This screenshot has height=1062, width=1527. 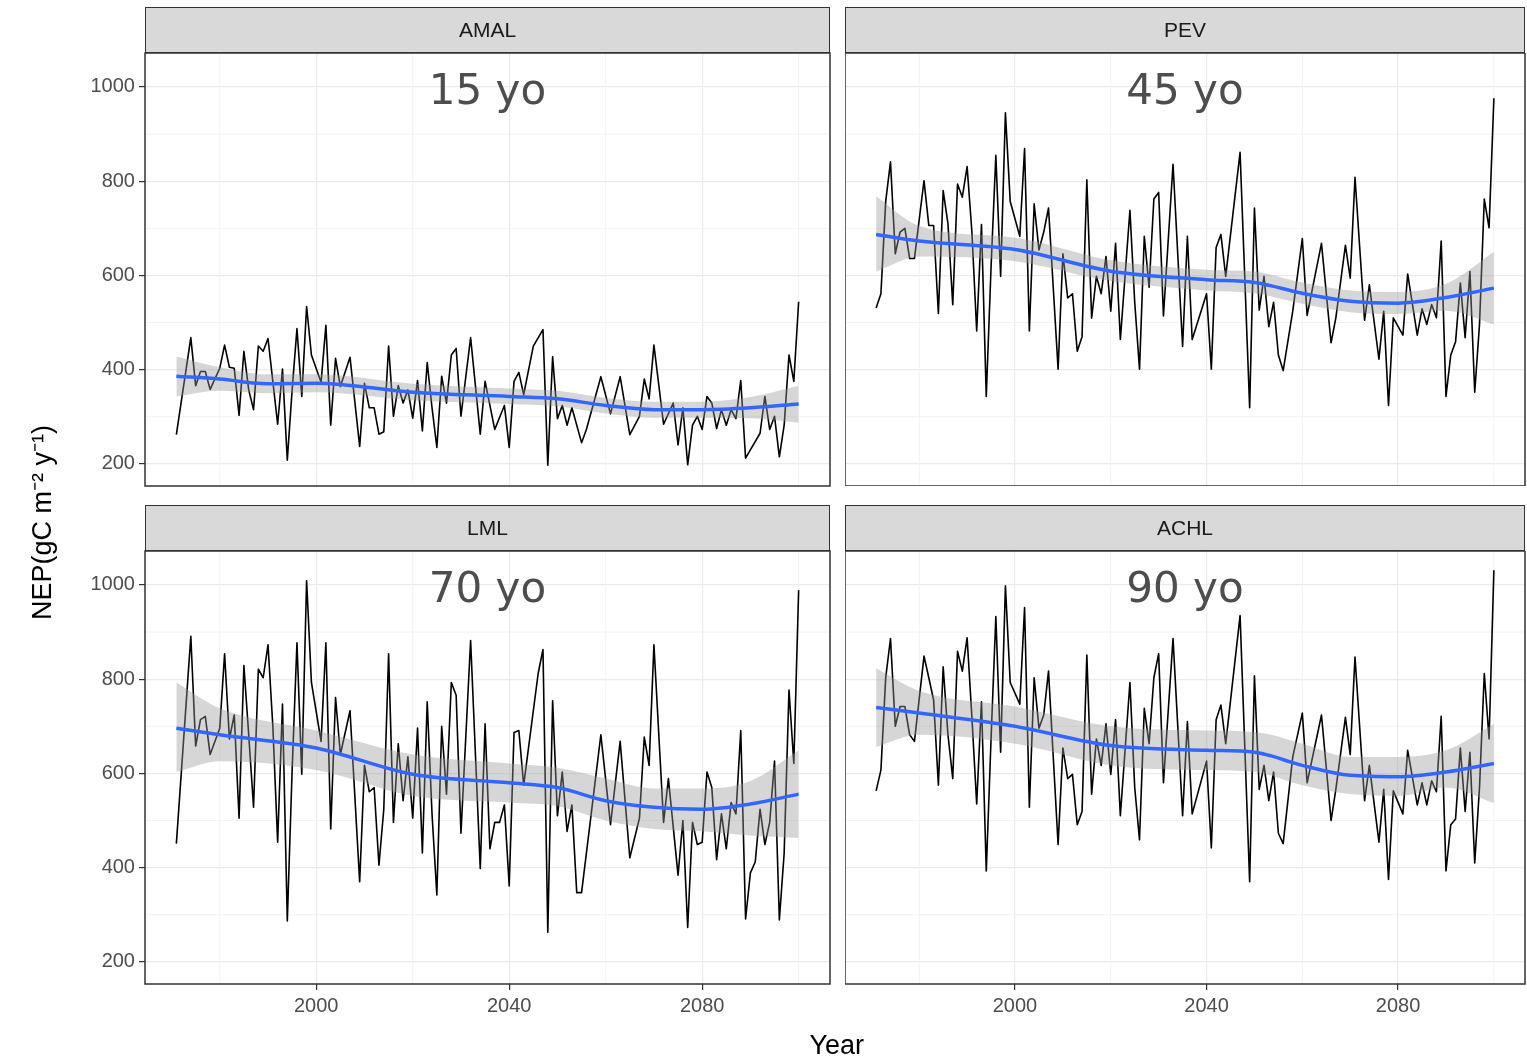 I want to click on annotation: 15 yo, so click(x=487, y=89).